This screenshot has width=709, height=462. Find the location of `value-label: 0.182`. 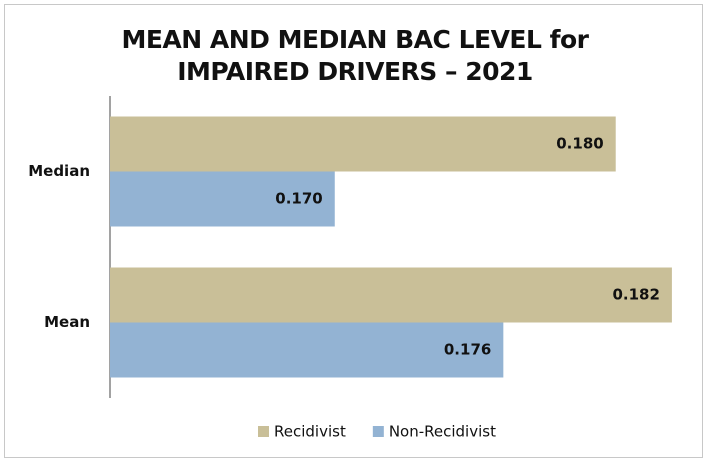

value-label: 0.182 is located at coordinates (635, 295).